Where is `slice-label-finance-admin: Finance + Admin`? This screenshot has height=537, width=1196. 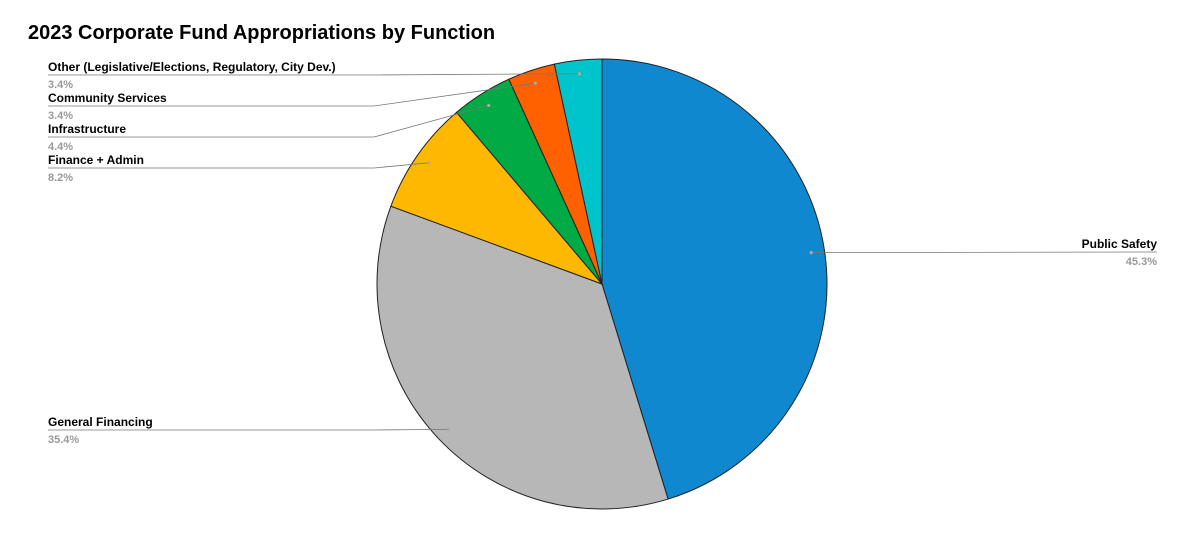
slice-label-finance-admin: Finance + Admin is located at coordinates (96, 160).